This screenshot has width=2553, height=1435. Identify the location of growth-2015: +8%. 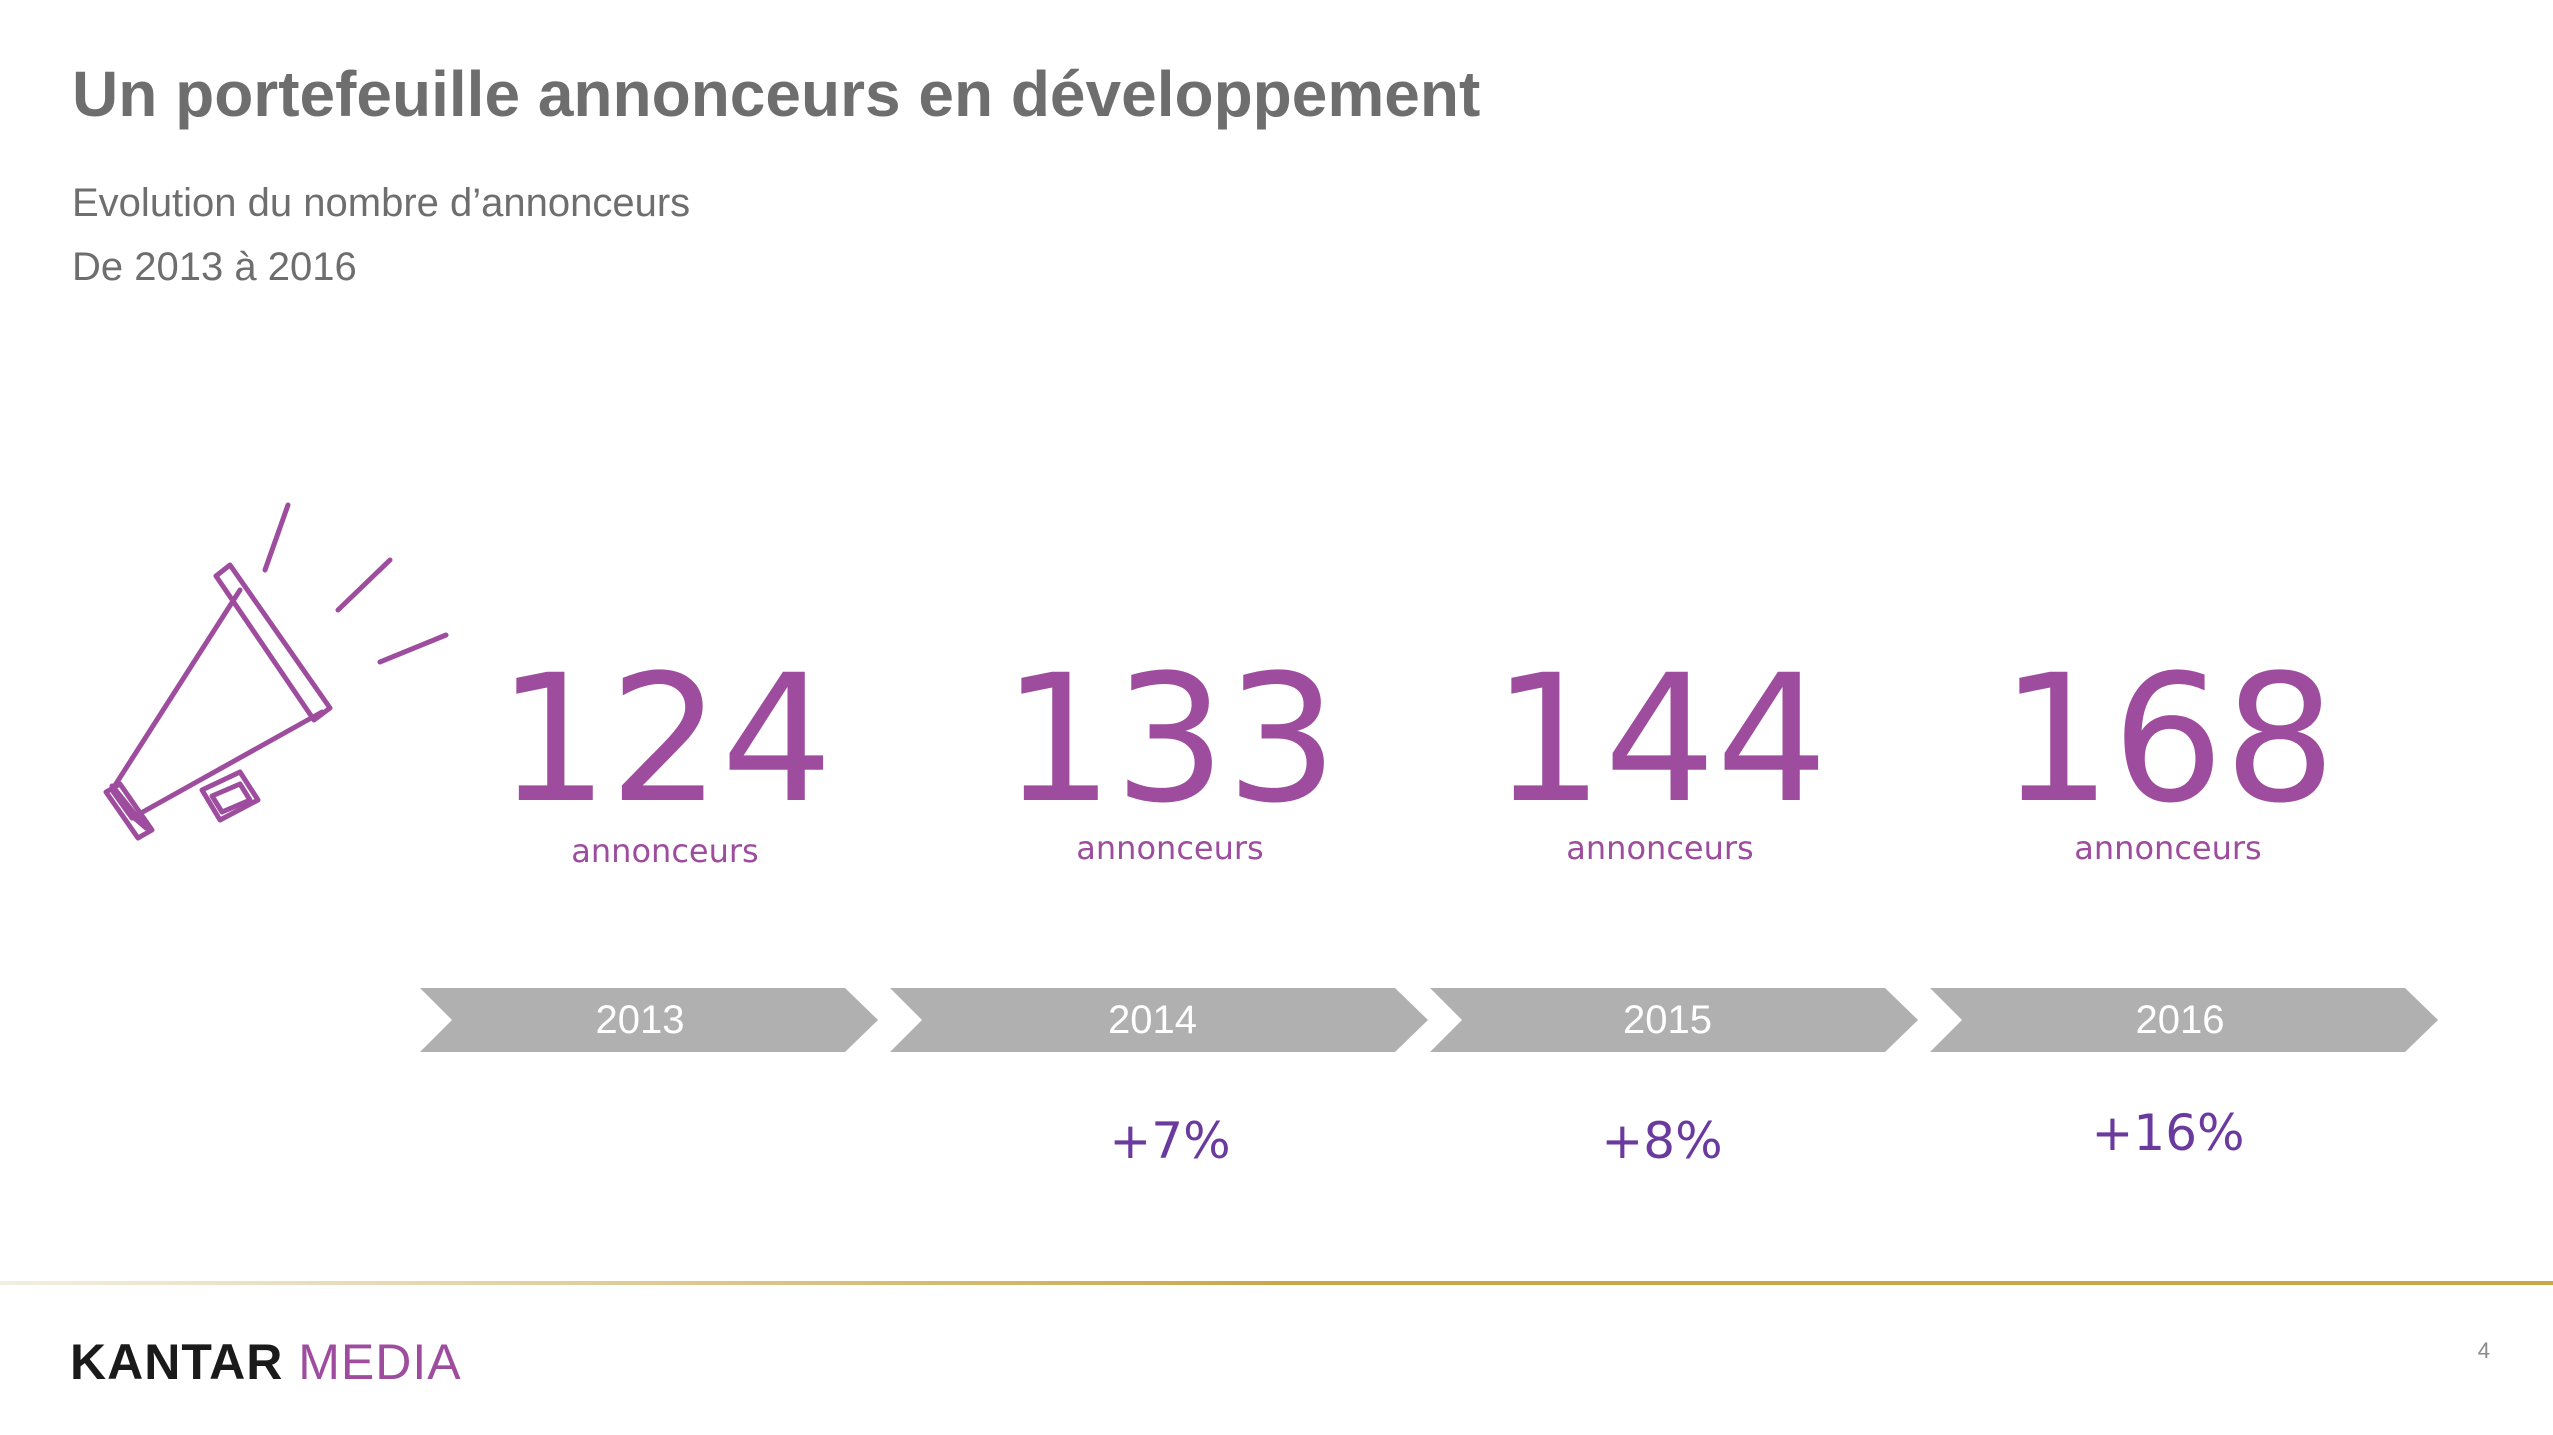
(1662, 1141).